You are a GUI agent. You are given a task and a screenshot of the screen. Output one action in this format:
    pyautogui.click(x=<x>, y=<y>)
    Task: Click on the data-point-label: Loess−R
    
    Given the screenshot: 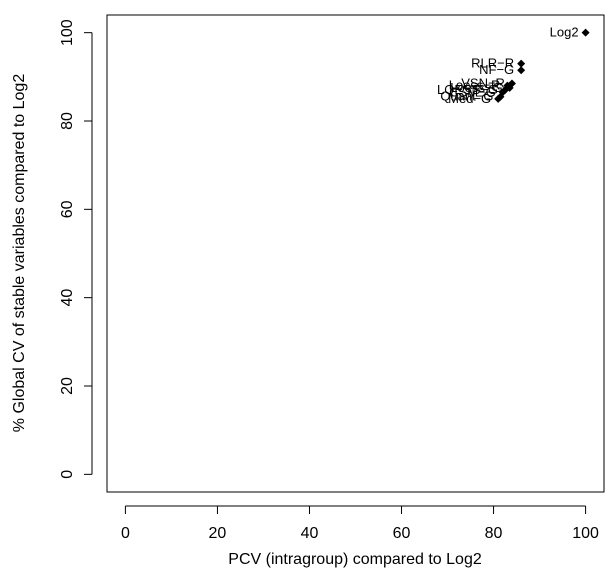 What is the action you would take?
    pyautogui.click(x=475, y=85)
    